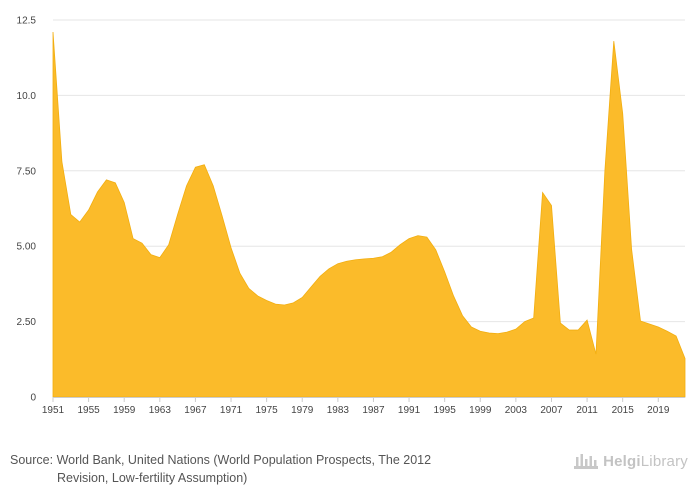 This screenshot has height=500, width=700. Describe the element at coordinates (664, 461) in the screenshot. I see `brand-name-part2: Library` at that location.